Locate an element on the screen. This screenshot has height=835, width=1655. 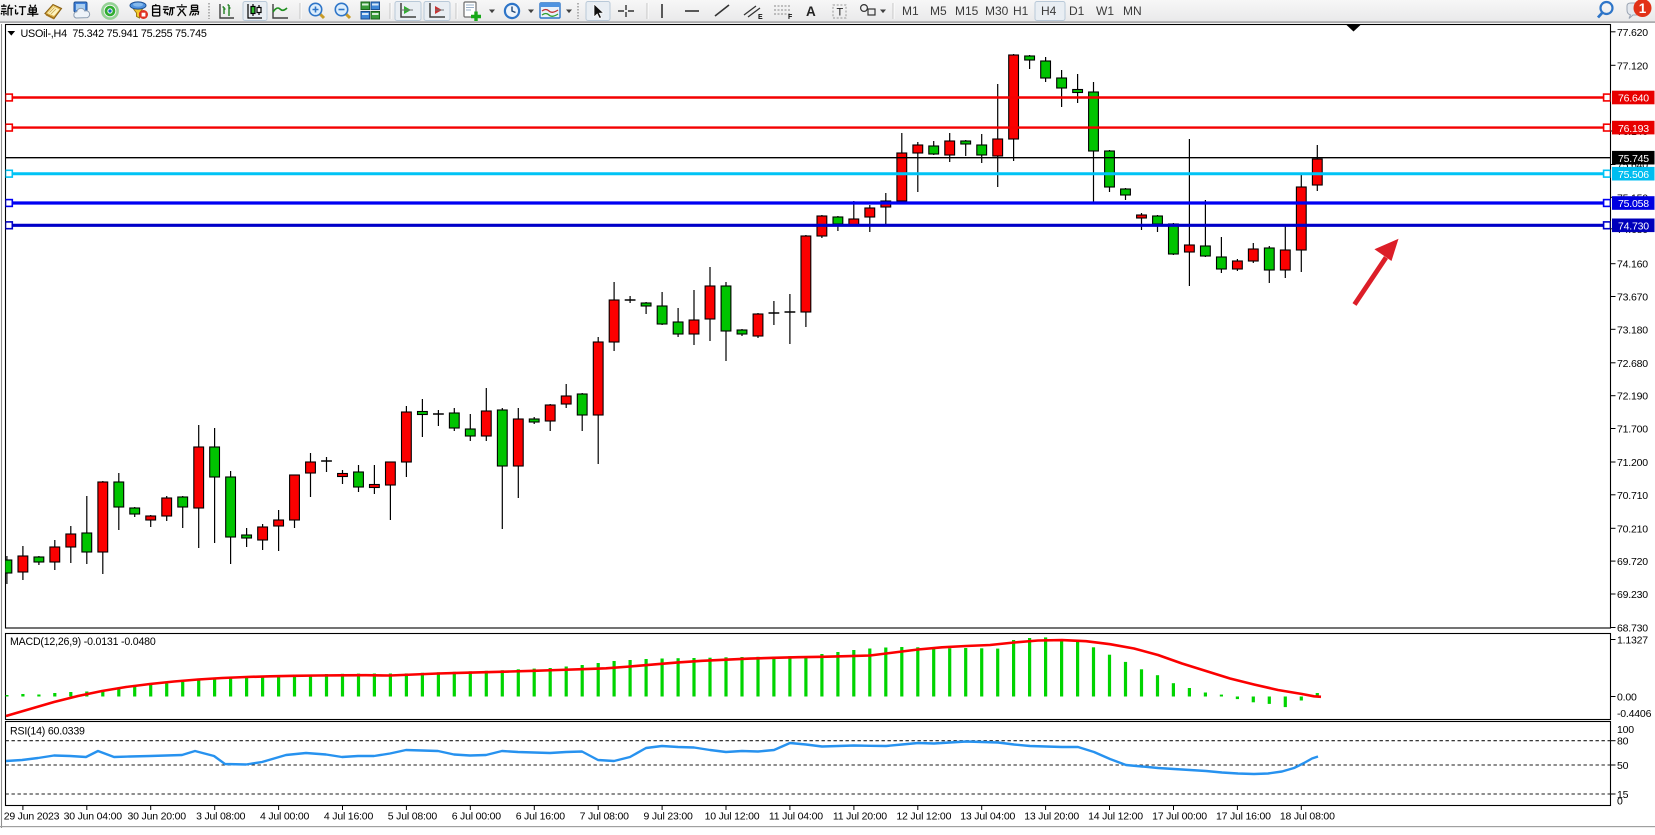
svg-text: 74.730 is located at coordinates (1633, 227).